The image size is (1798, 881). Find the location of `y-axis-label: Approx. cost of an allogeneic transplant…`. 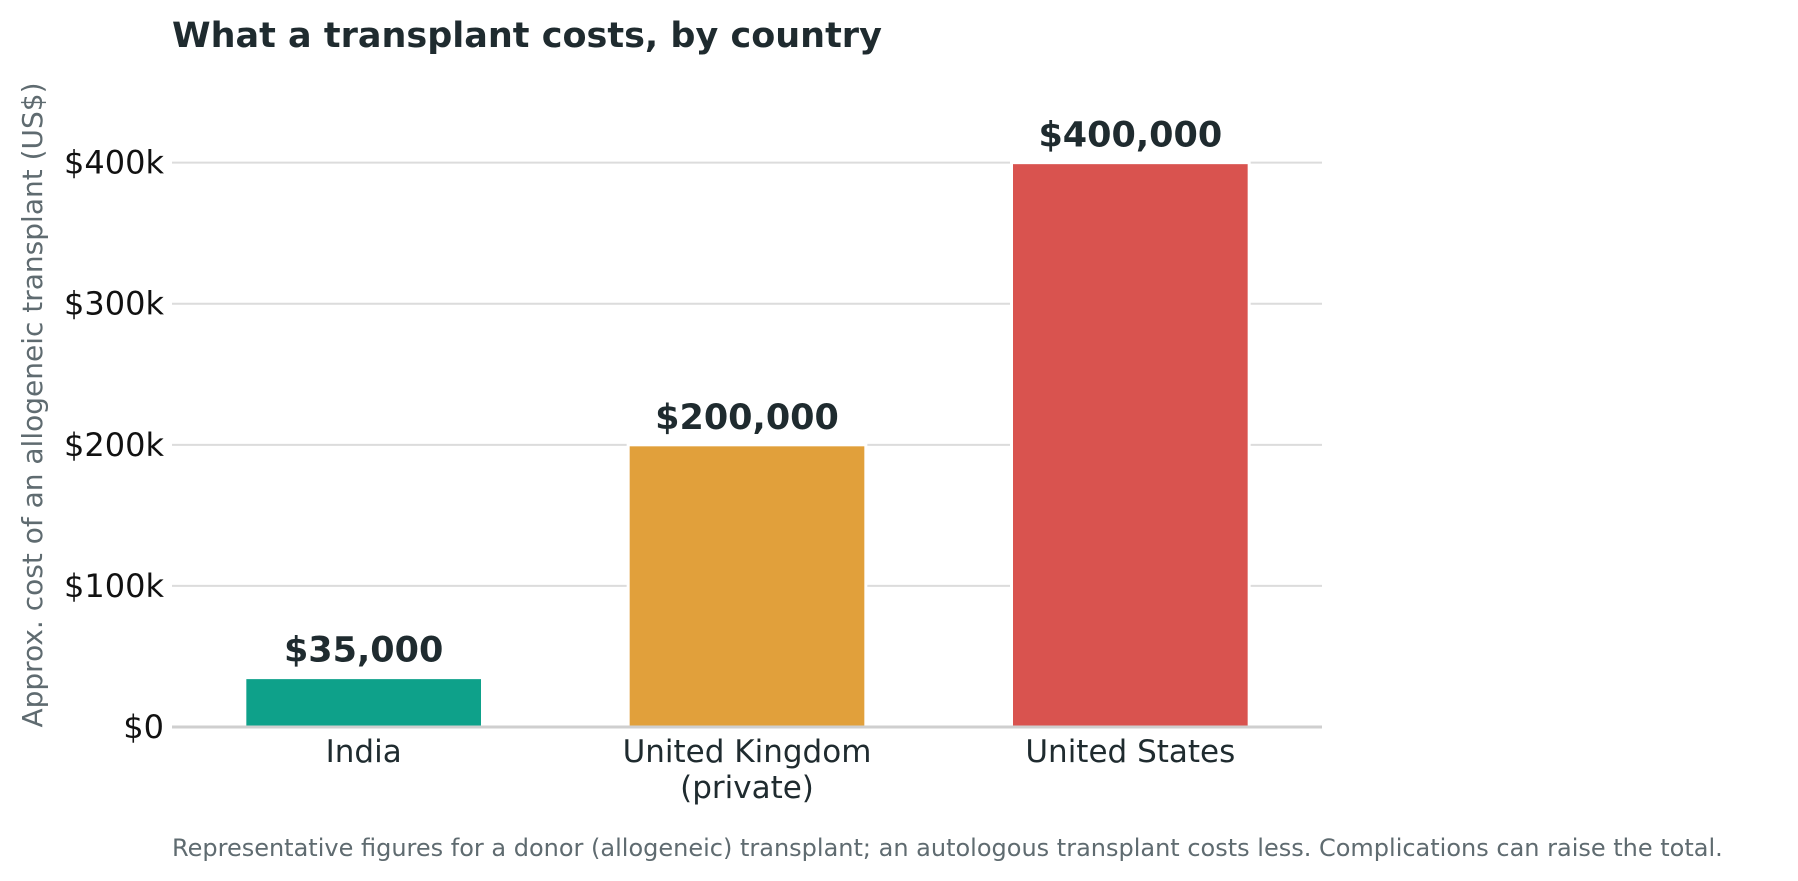

y-axis-label: Approx. cost of an allogeneic transplant… is located at coordinates (32, 404).